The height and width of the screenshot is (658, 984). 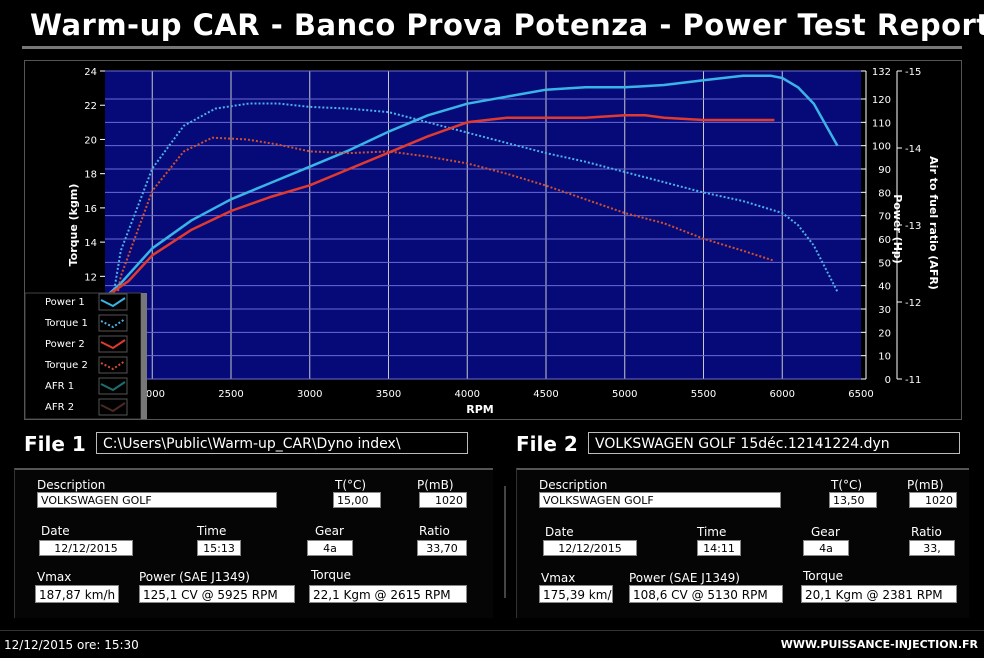 I want to click on file2-gear-label: Gear, so click(x=825, y=532).